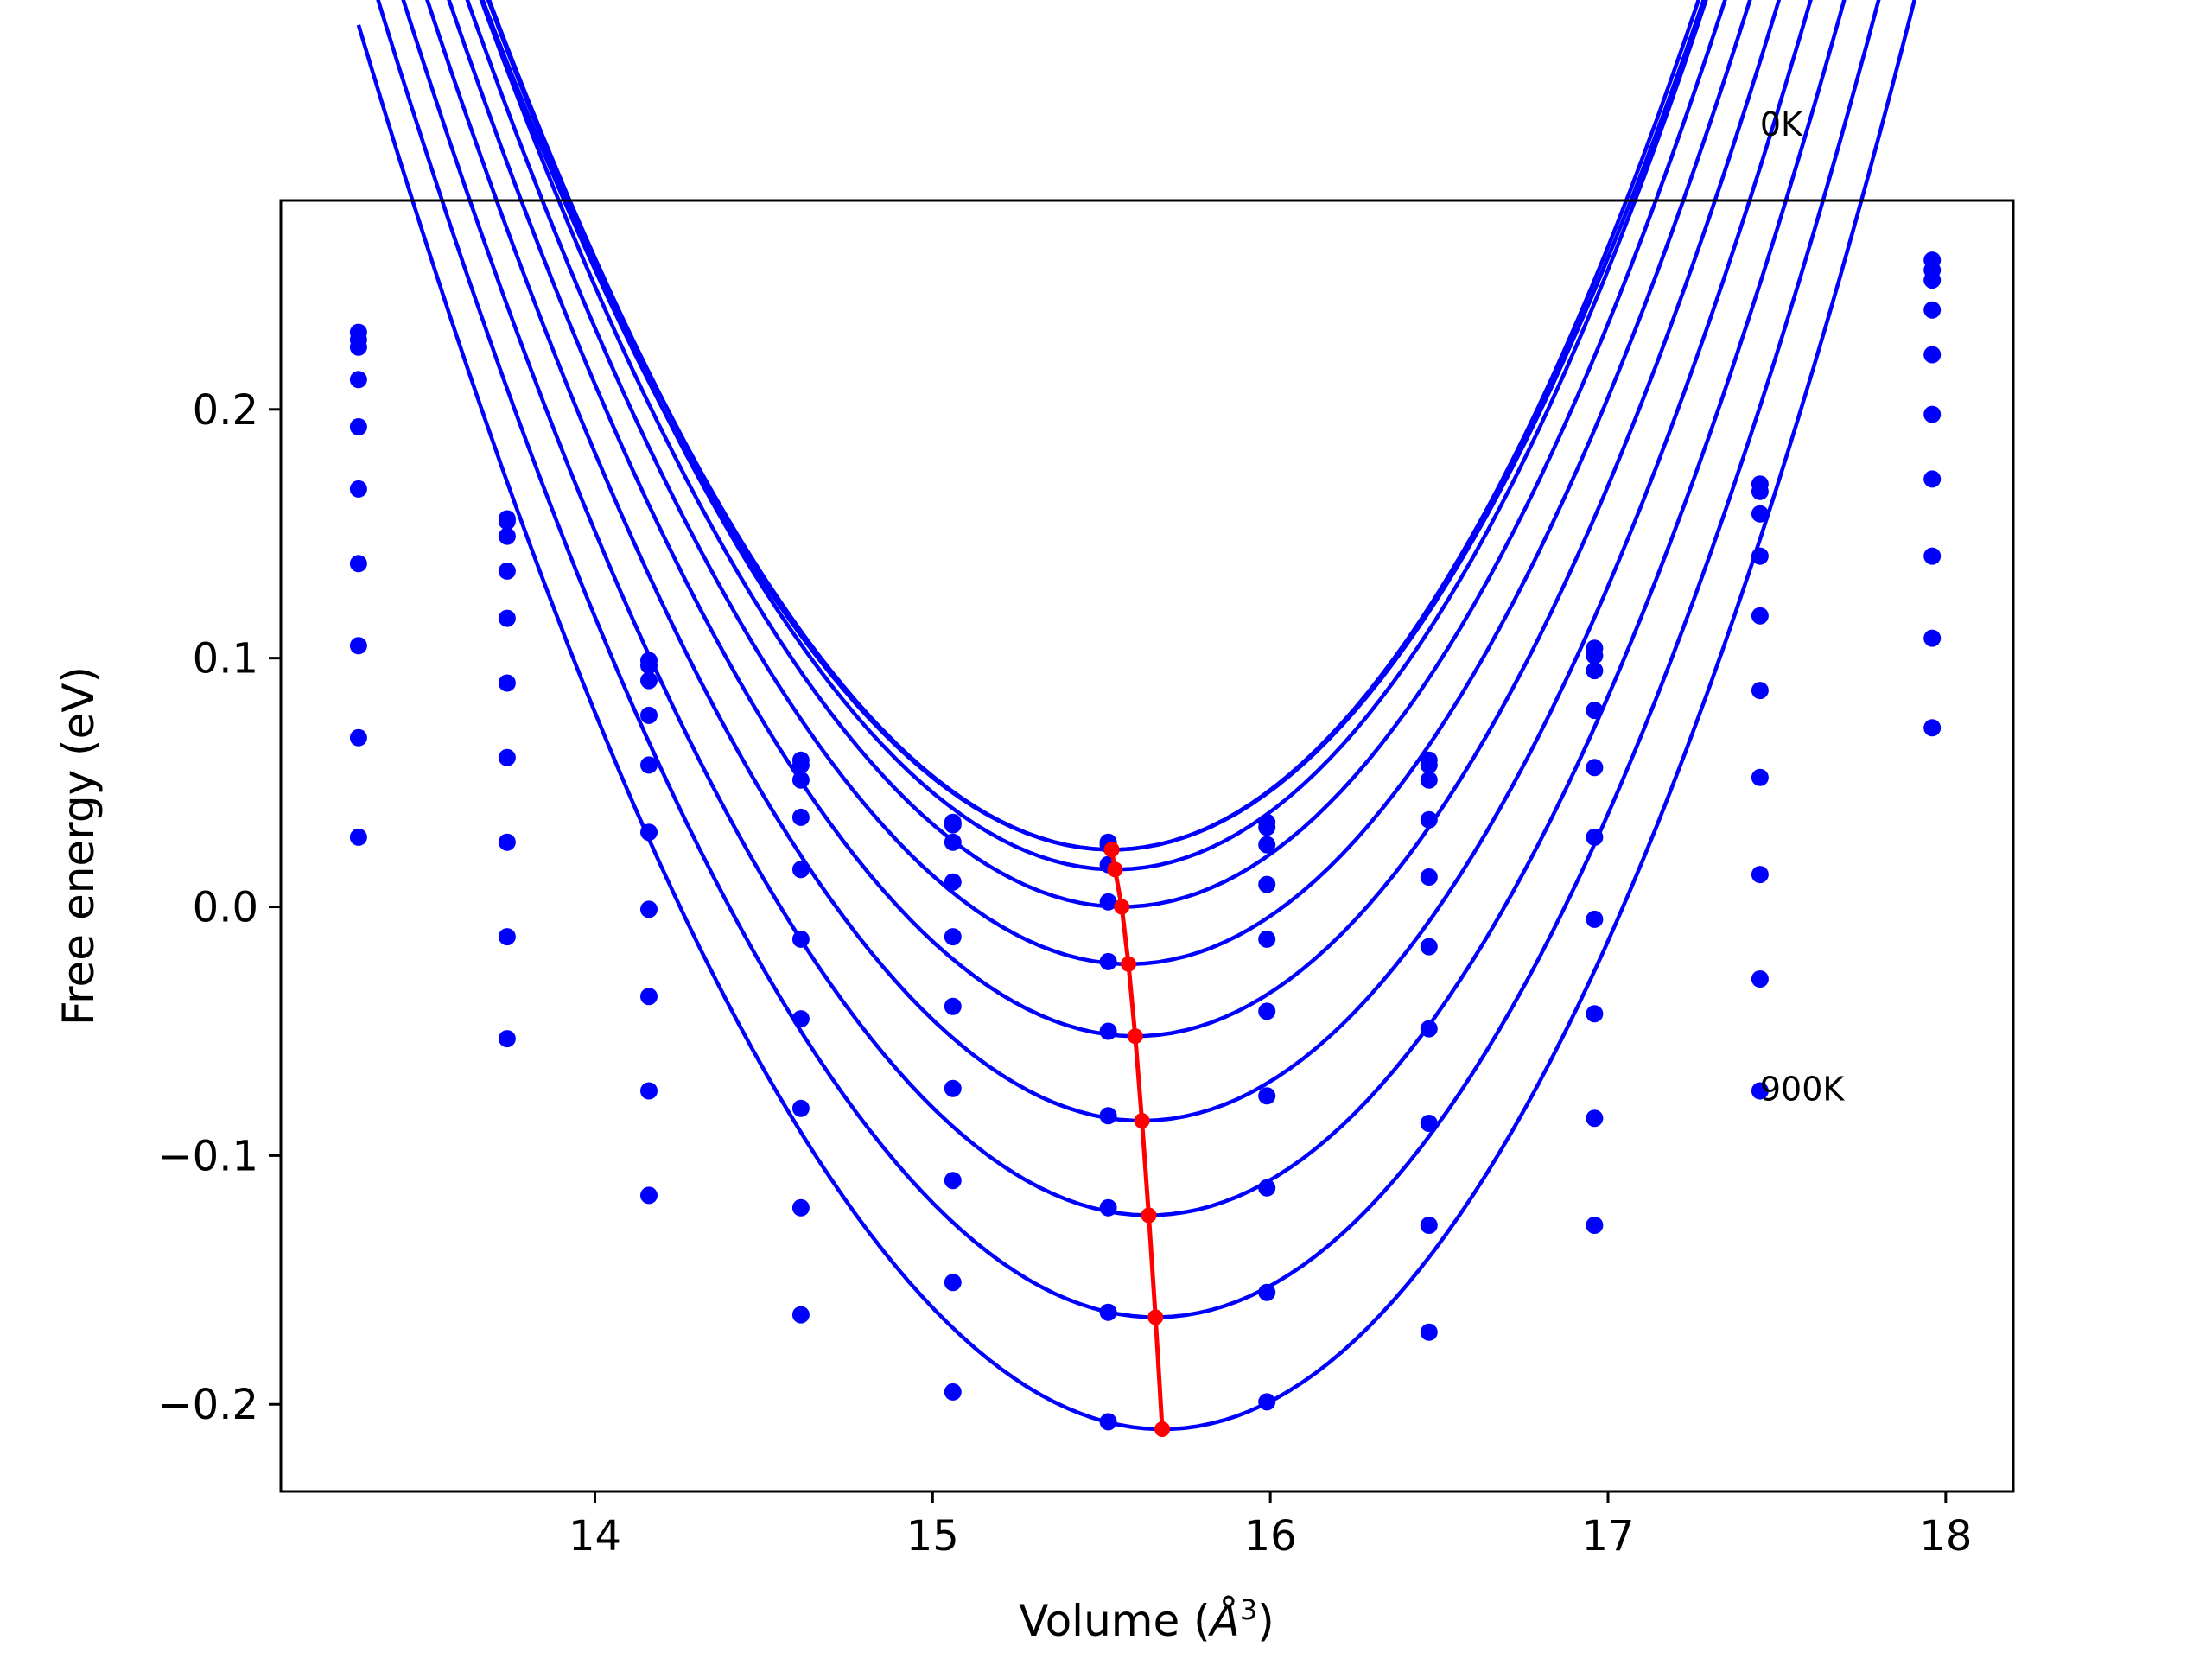 This screenshot has height=1659, width=2212. I want to click on x-axis-ticks: 14 15 16 17 18, so click(1270, 1525).